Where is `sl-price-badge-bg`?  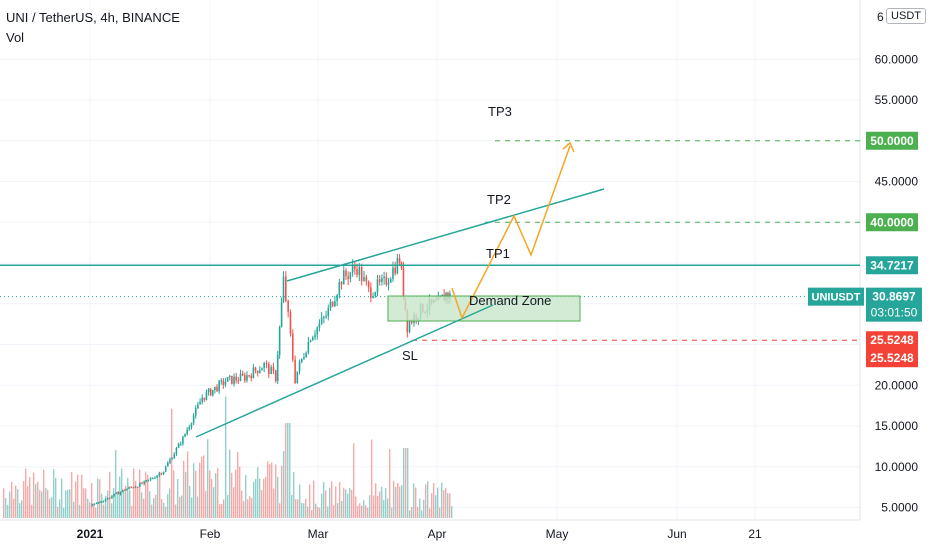 sl-price-badge-bg is located at coordinates (892, 349).